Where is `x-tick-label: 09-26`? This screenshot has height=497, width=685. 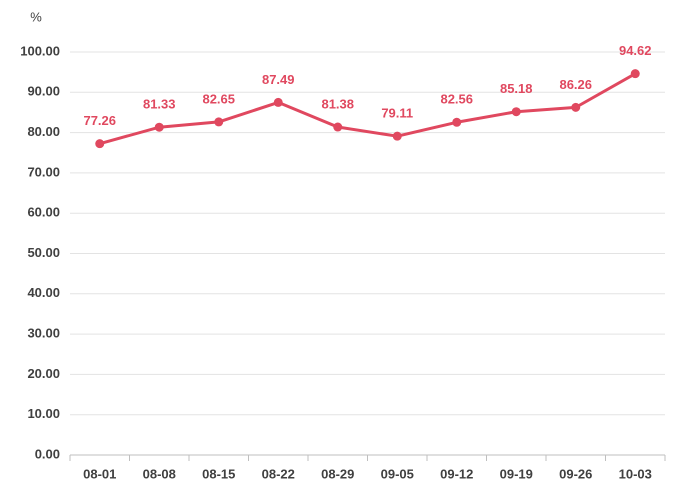 x-tick-label: 09-26 is located at coordinates (575, 473).